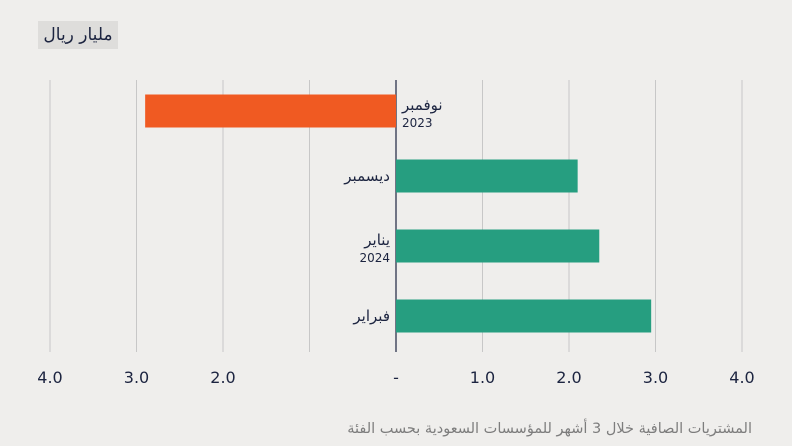 Image resolution: width=792 pixels, height=446 pixels. What do you see at coordinates (376, 240) in the screenshot?
I see `category-label-2: يناير` at bounding box center [376, 240].